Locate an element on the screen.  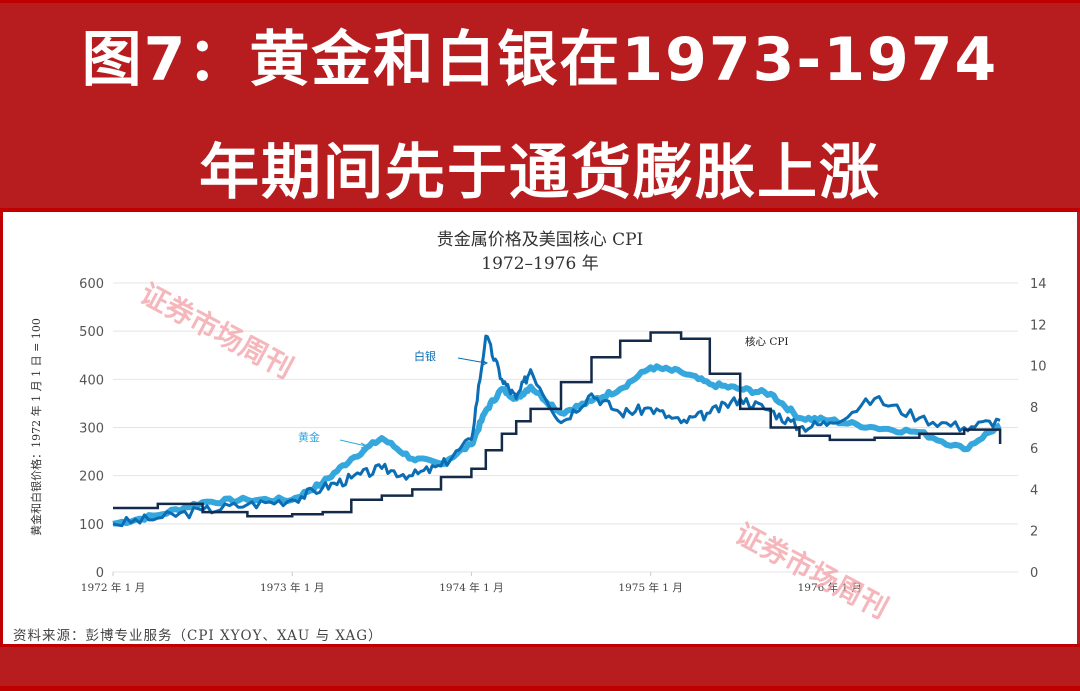
chart-subtitle: 1972–1976 年 is located at coordinates (539, 264).